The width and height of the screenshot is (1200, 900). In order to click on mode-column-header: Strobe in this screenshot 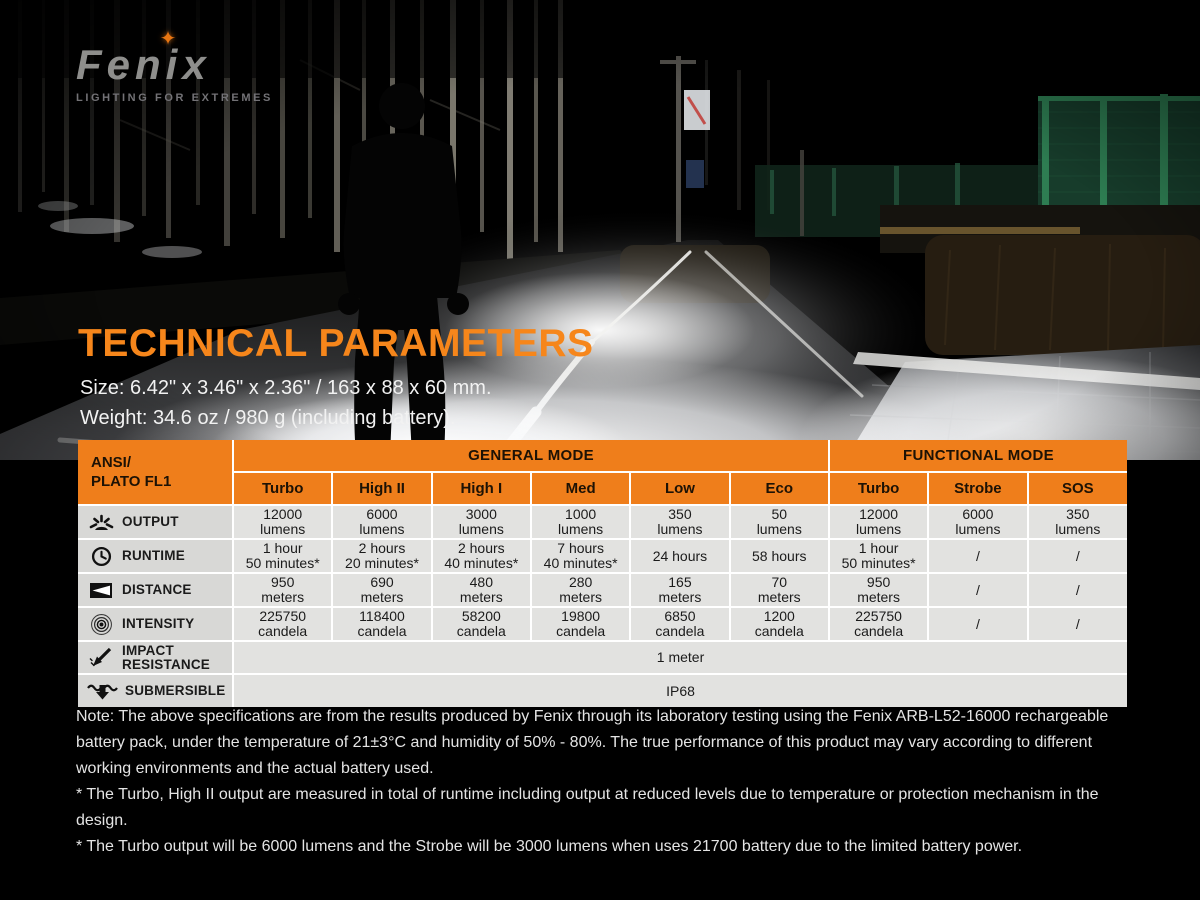, I will do `click(978, 488)`.